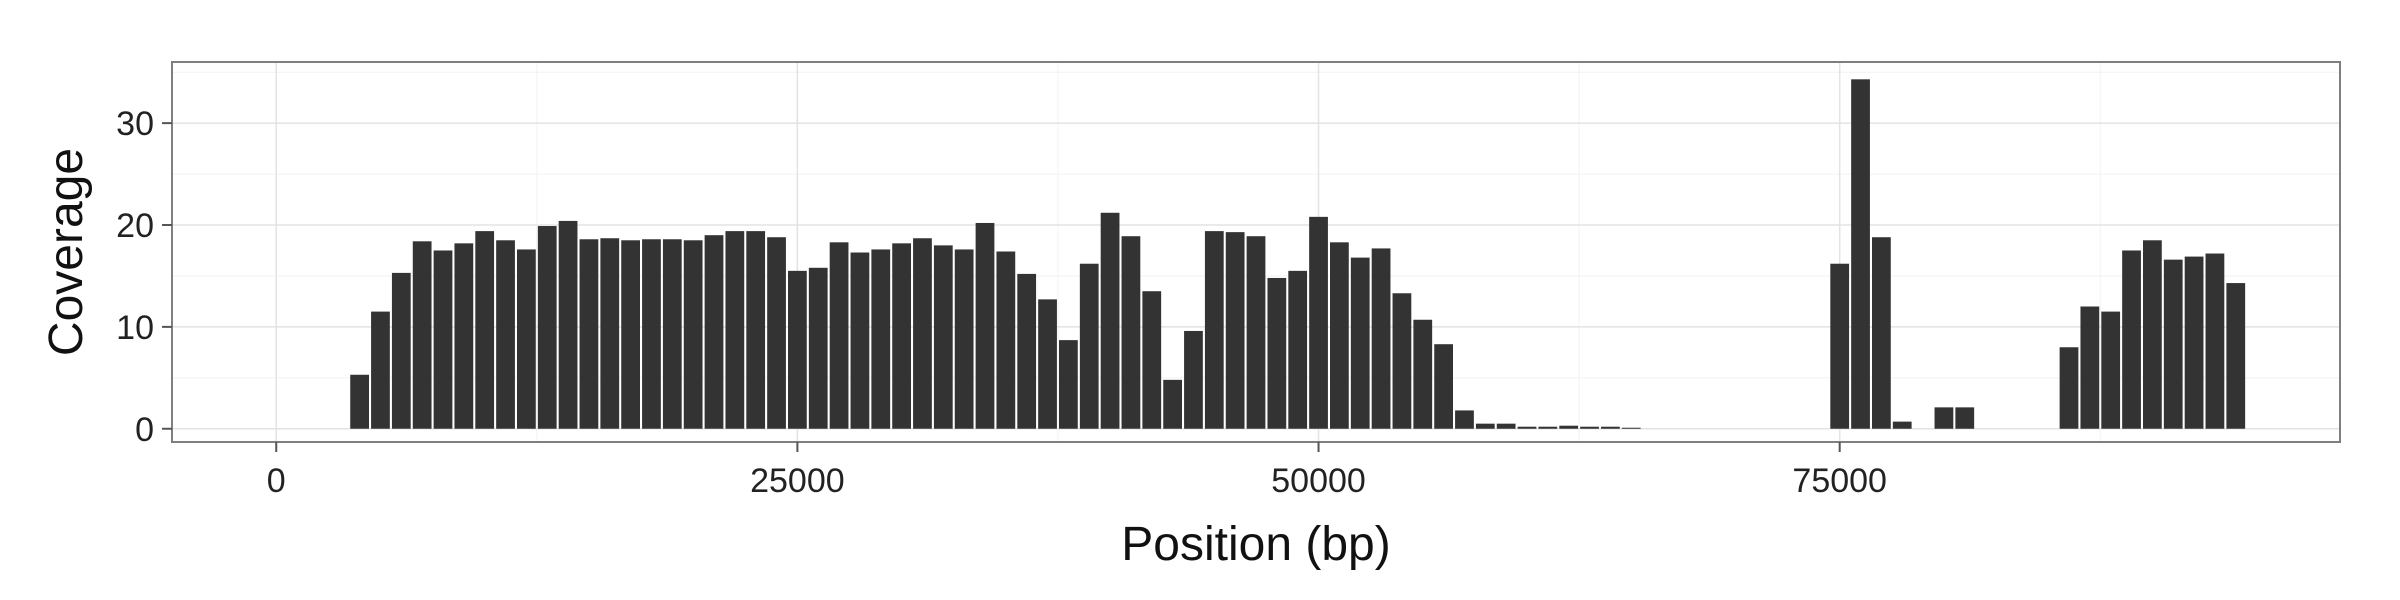 The height and width of the screenshot is (600, 2400). What do you see at coordinates (276, 481) in the screenshot?
I see `x-tick-label: 0` at bounding box center [276, 481].